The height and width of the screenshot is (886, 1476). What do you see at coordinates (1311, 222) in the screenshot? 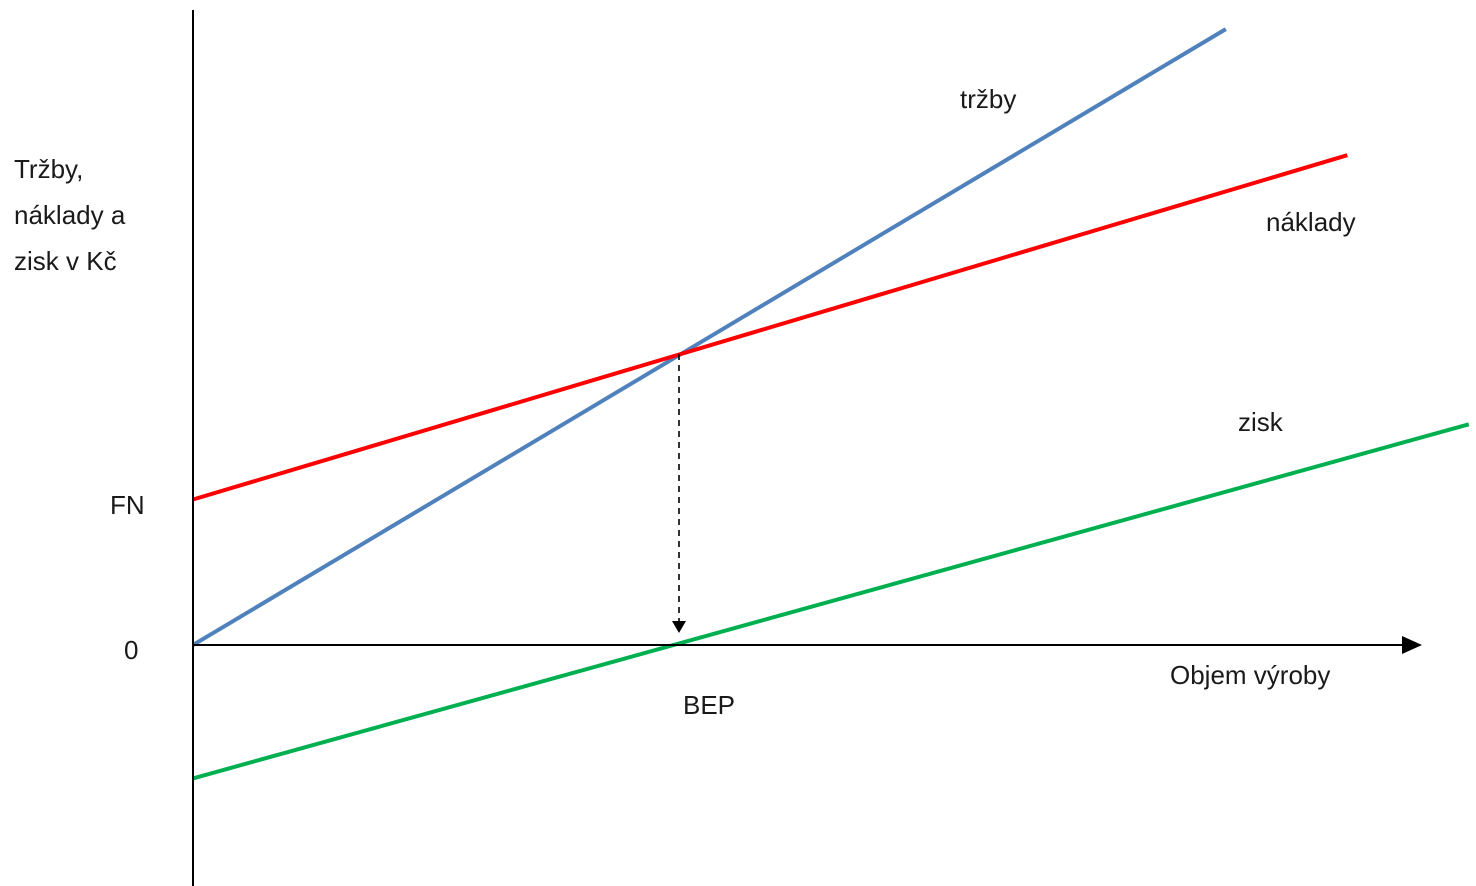
I see `series-label-naklady: náklady` at bounding box center [1311, 222].